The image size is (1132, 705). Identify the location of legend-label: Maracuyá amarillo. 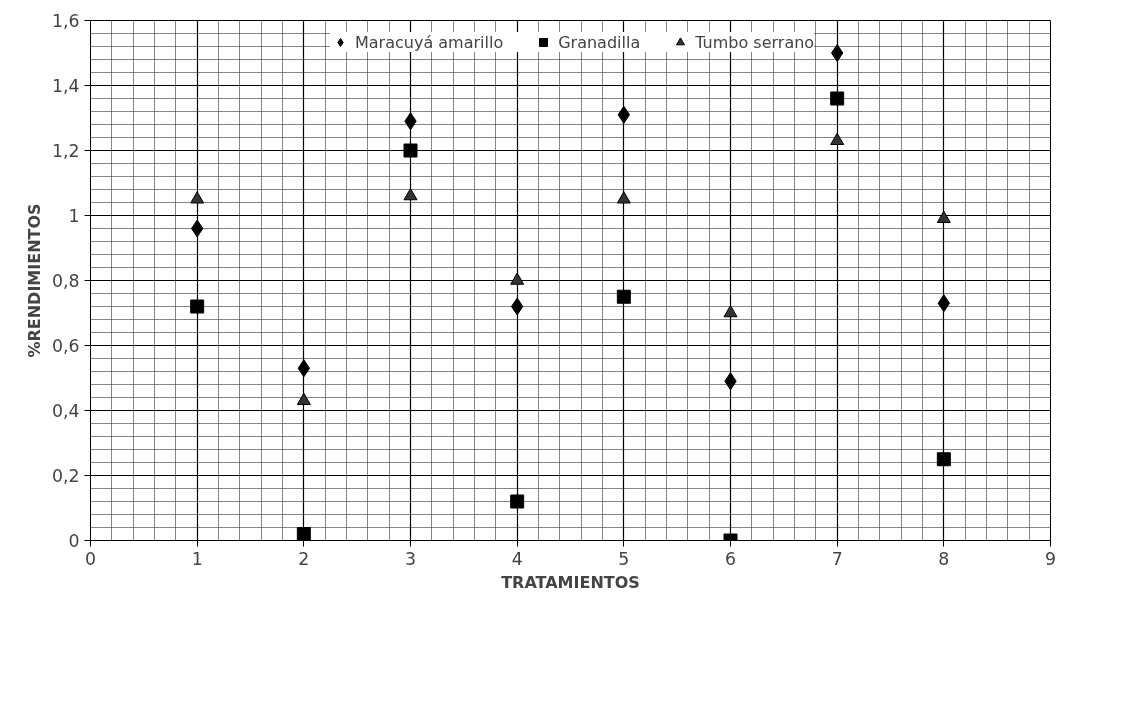
(429, 42).